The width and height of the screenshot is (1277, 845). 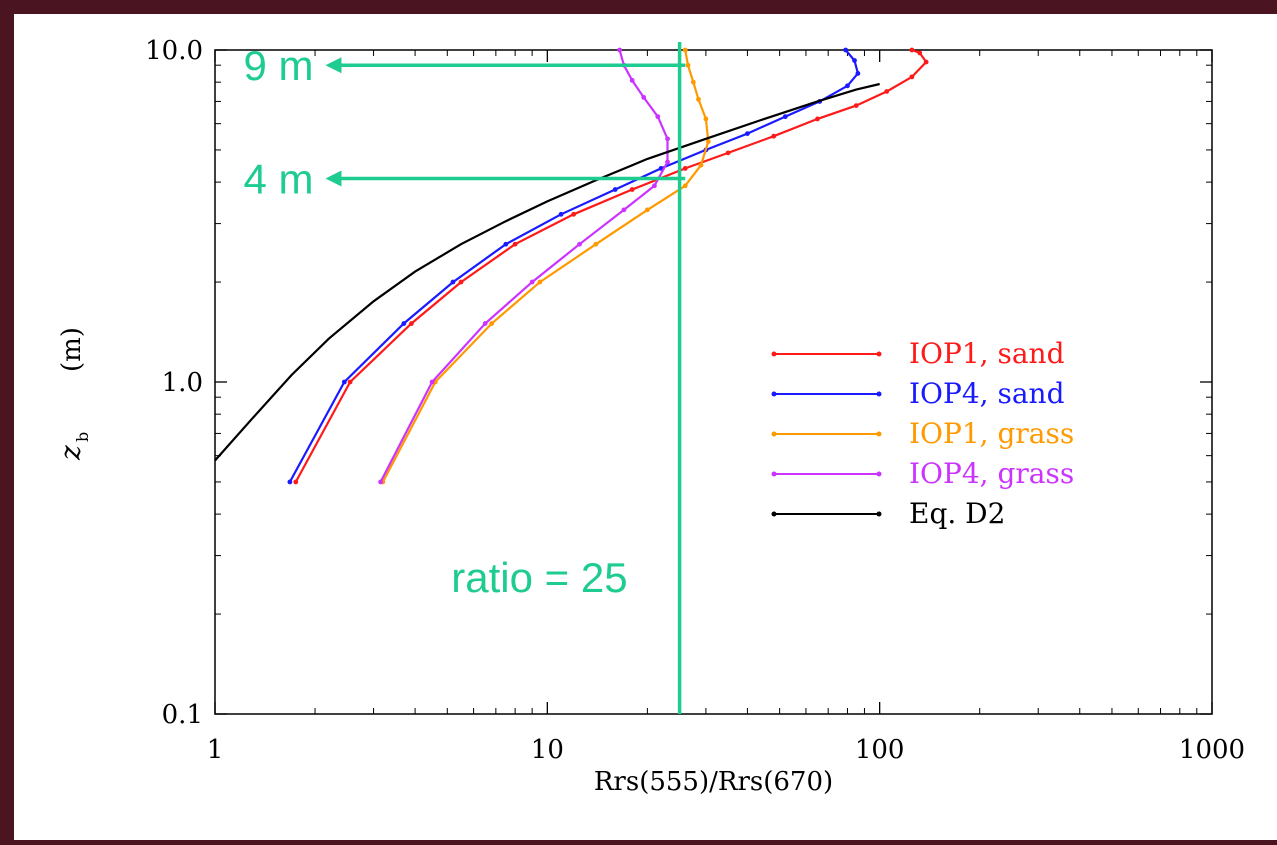 I want to click on legend-label: IOP1, grass, so click(x=991, y=433).